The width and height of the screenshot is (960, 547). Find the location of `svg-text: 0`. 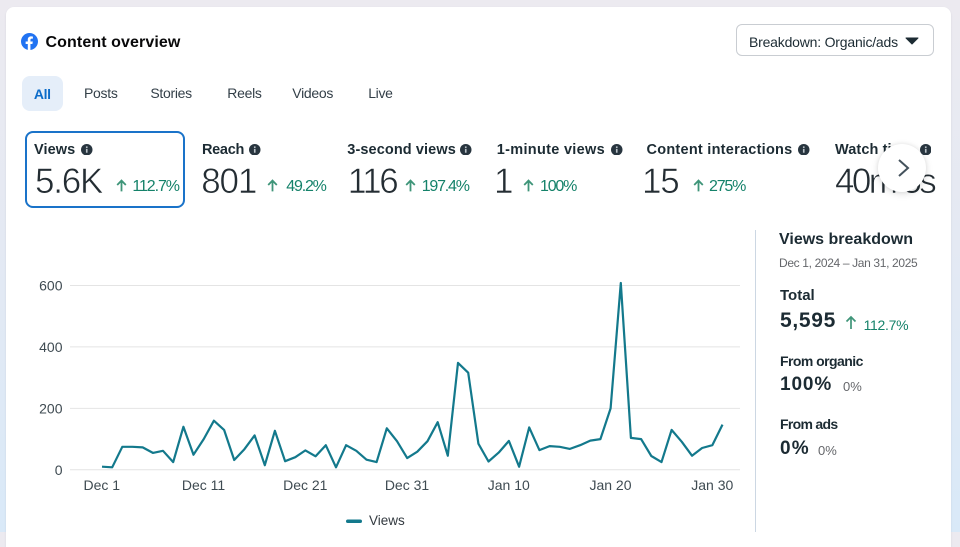

svg-text: 0 is located at coordinates (59, 470).